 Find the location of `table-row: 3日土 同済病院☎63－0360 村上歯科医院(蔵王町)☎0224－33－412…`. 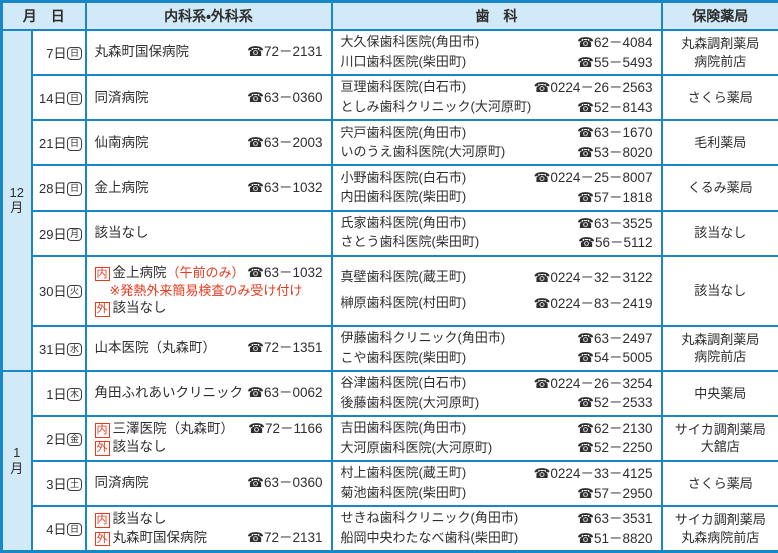

table-row: 3日土 同済病院☎63－0360 村上歯科医院(蔵王町)☎0224－33－412… is located at coordinates (390, 483).